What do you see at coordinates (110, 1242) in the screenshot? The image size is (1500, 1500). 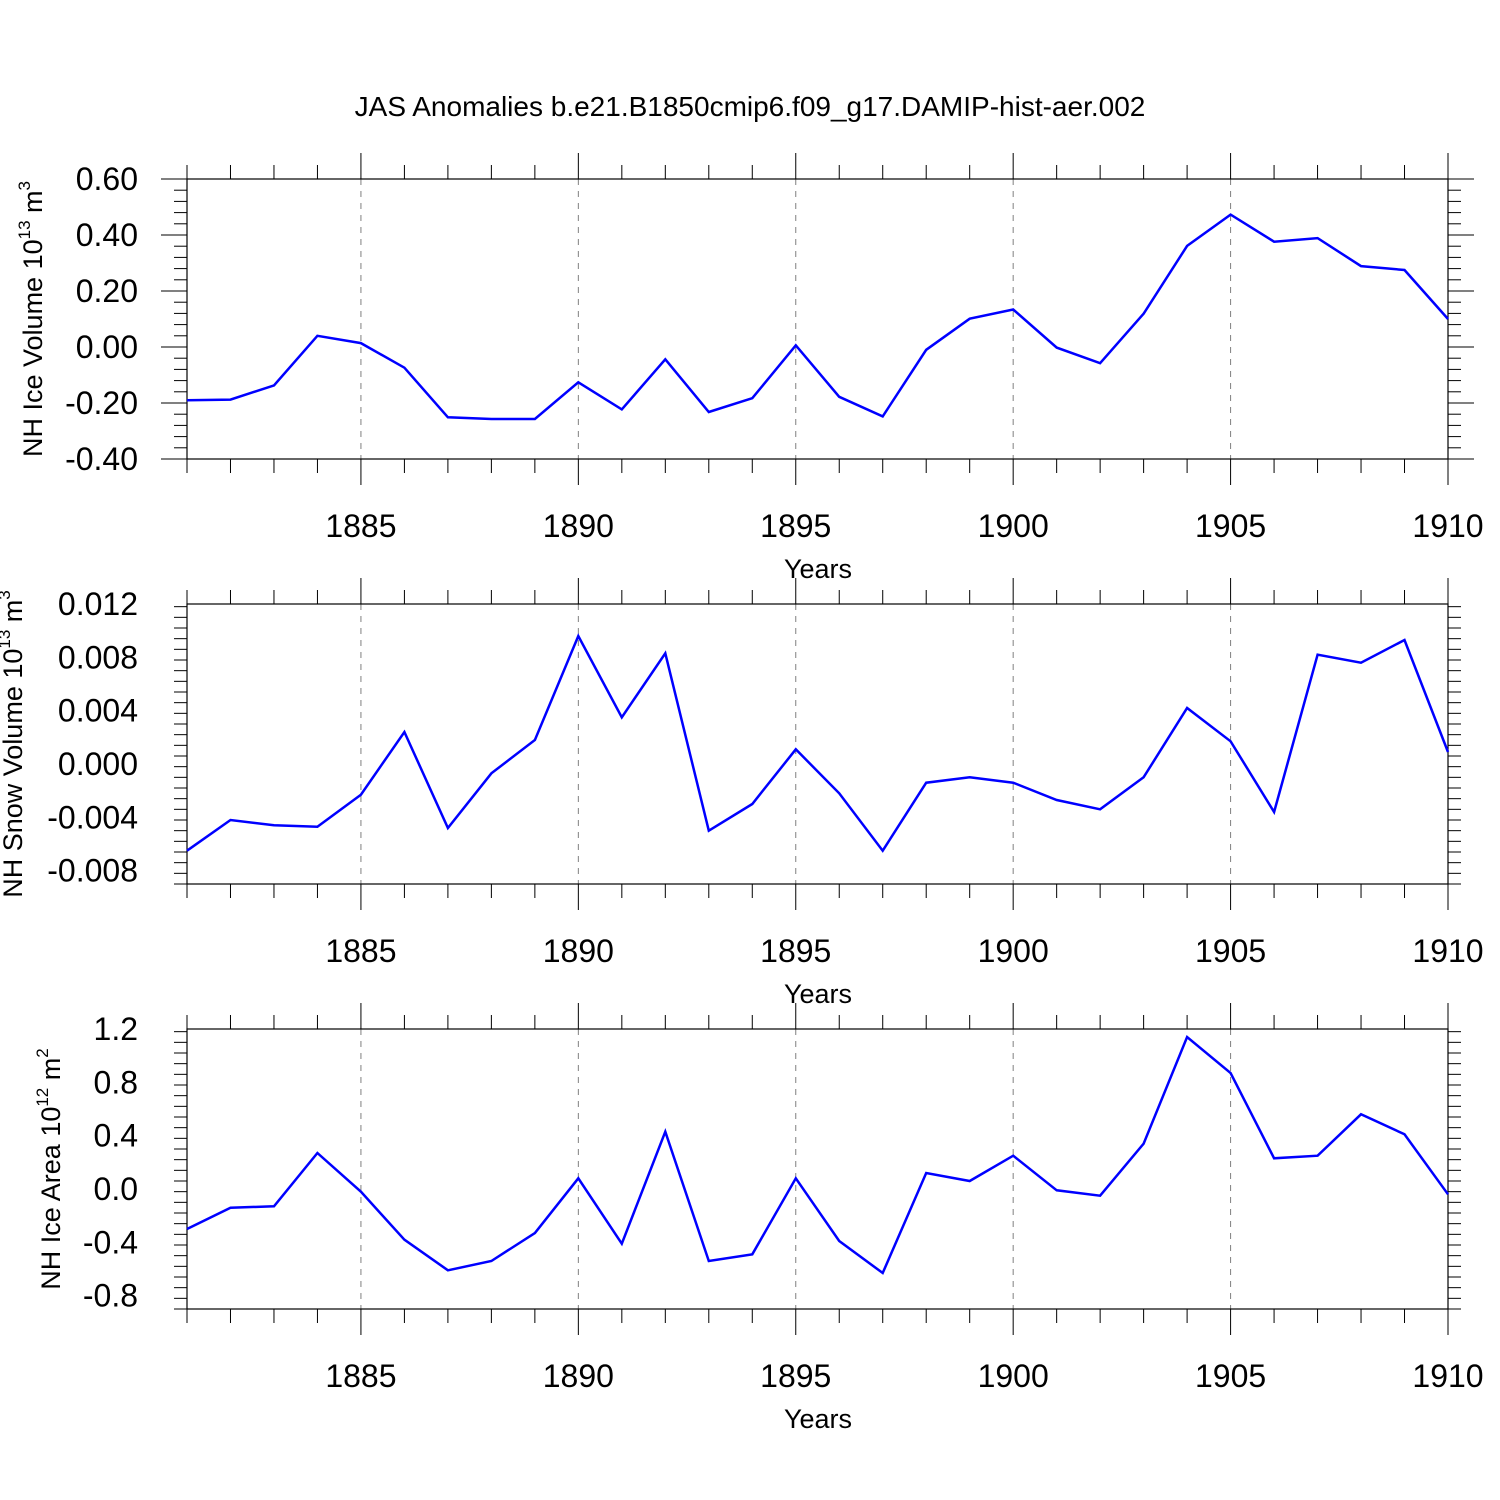 I see `y-tick-label: -0.4` at bounding box center [110, 1242].